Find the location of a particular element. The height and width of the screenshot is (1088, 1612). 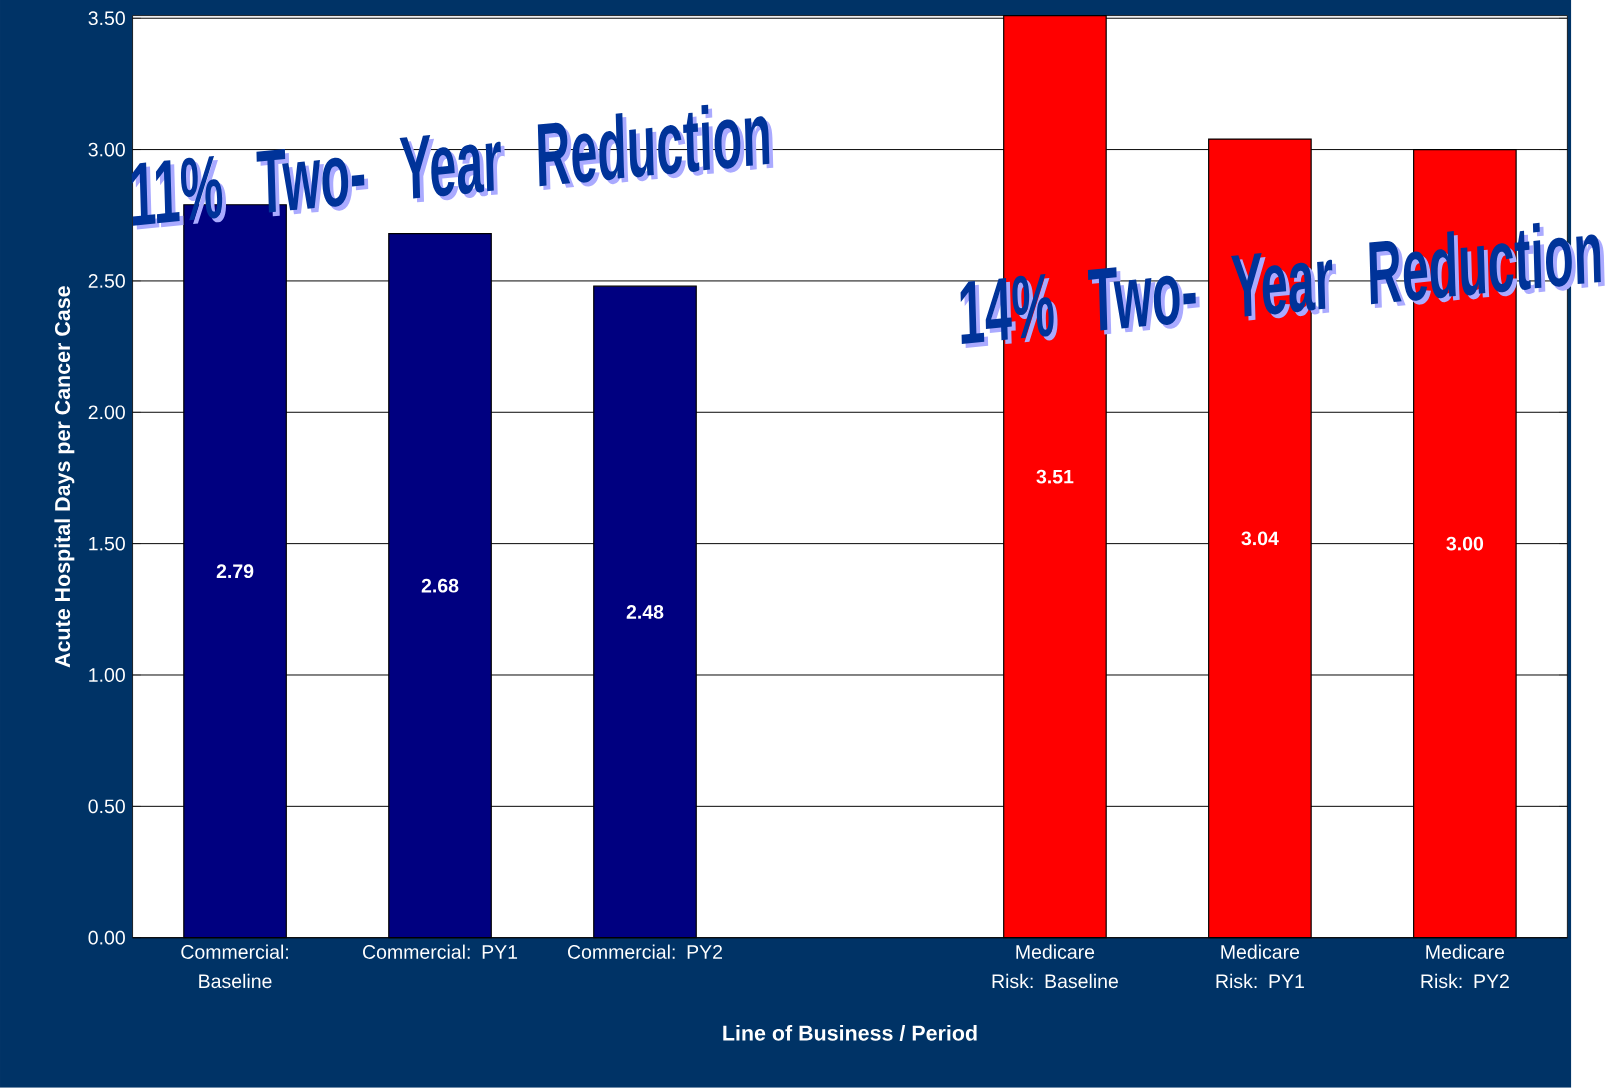

data-label: 3.51 is located at coordinates (1055, 476).